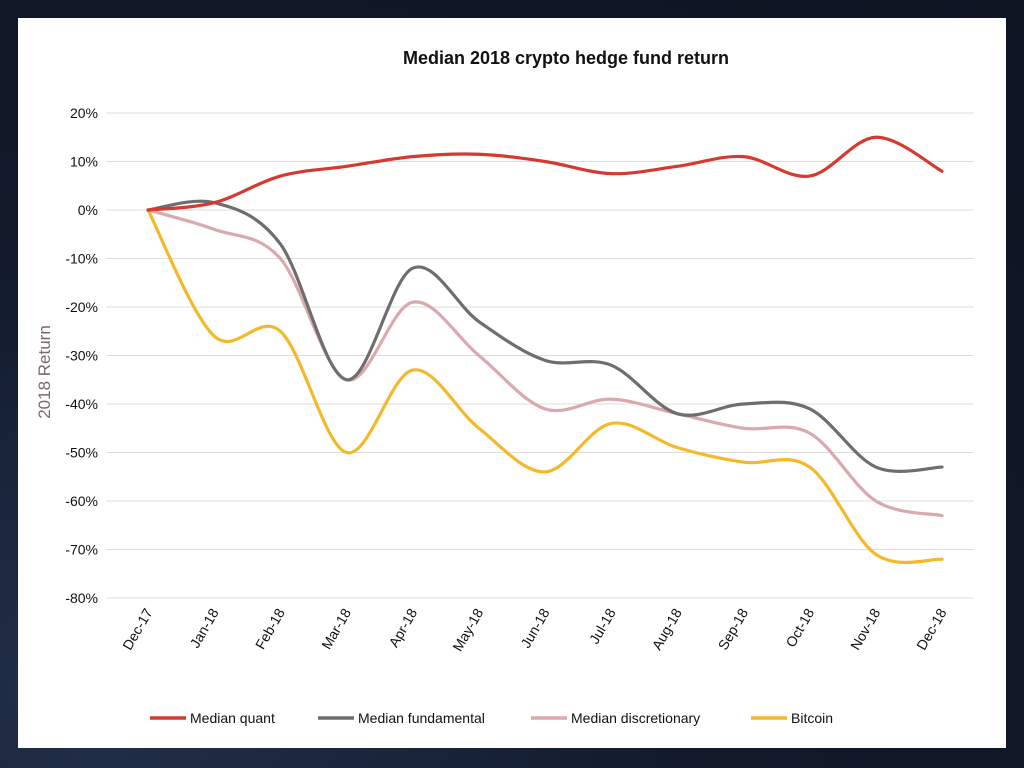 Image resolution: width=1024 pixels, height=768 pixels. Describe the element at coordinates (81, 453) in the screenshot. I see `y-tick-label: -50%` at that location.